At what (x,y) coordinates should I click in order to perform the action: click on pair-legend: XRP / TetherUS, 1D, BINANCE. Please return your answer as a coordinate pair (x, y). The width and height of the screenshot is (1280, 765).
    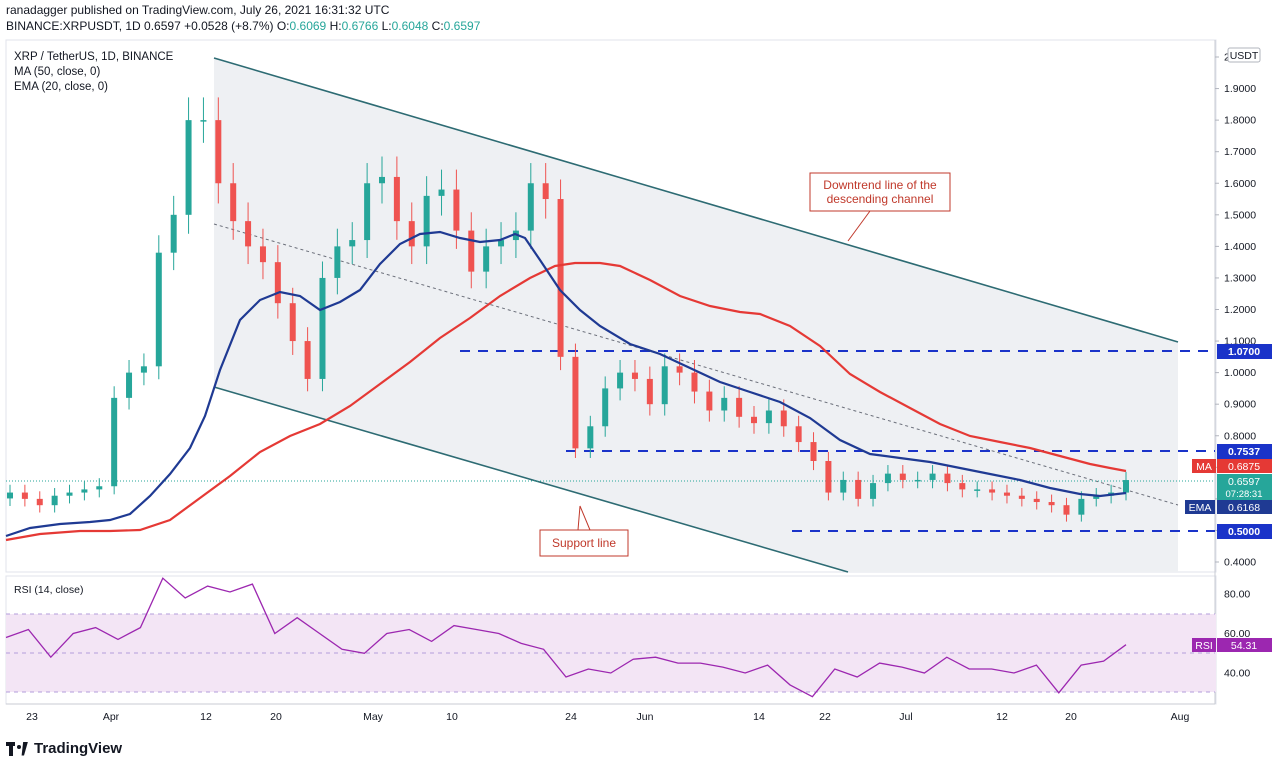
    Looking at the image, I should click on (94, 57).